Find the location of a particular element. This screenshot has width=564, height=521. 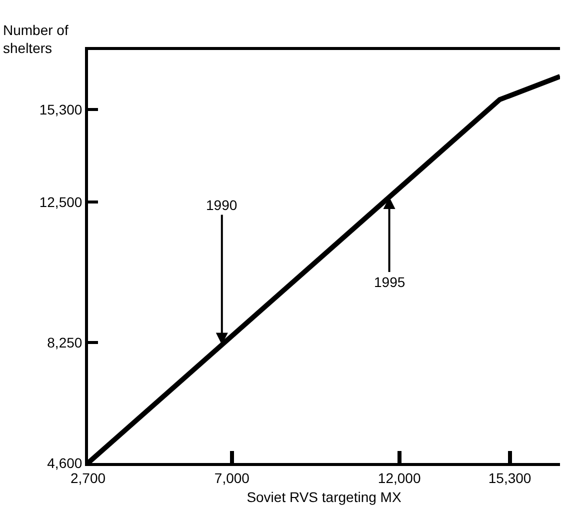

x-tick-label: 15,300 is located at coordinates (510, 478).